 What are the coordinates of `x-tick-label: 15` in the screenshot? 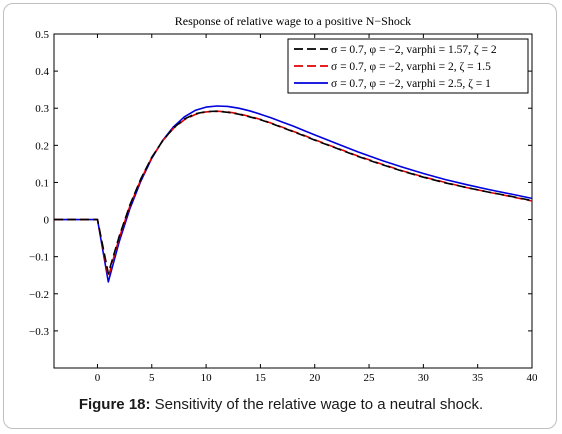 It's located at (261, 378).